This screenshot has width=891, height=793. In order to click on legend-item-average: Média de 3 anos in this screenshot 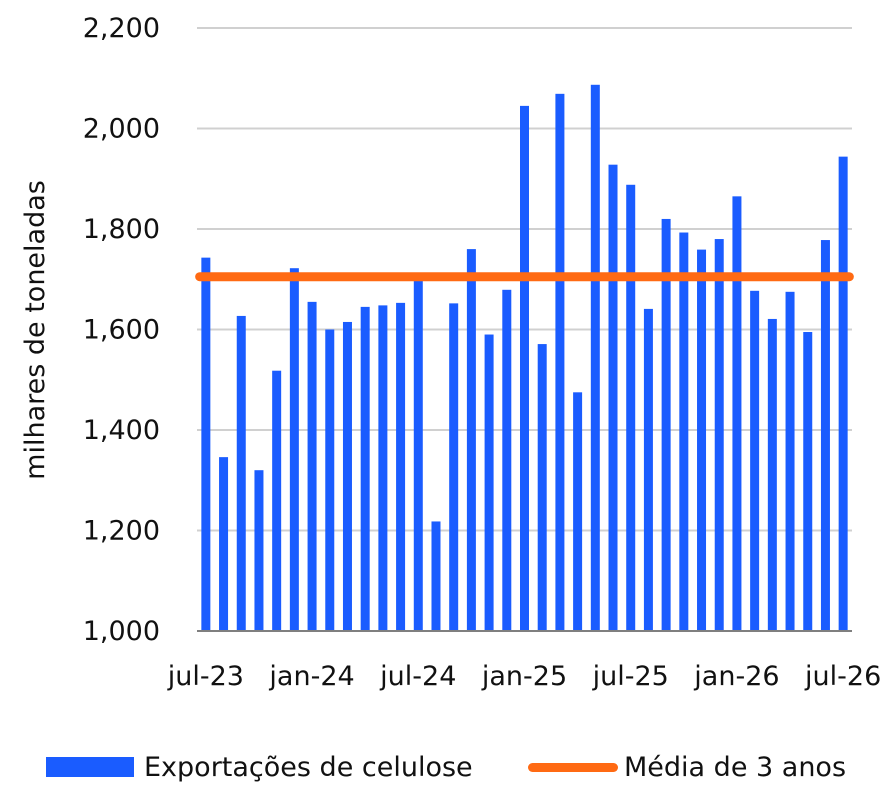, I will do `click(687, 767)`.